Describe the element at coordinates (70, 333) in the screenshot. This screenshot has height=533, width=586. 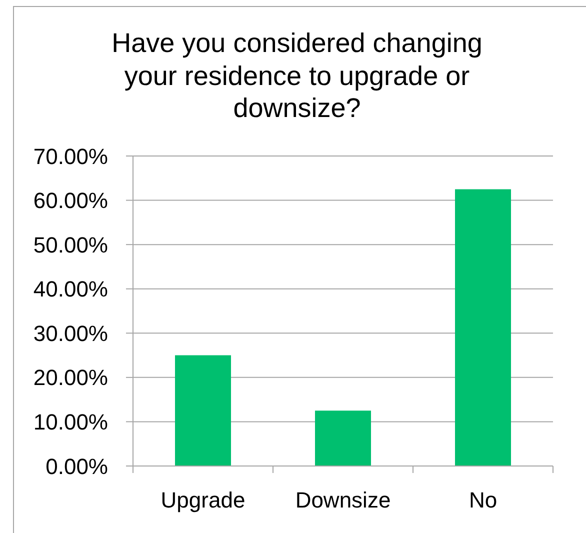
I see `y-tick-label: 30.00%` at that location.